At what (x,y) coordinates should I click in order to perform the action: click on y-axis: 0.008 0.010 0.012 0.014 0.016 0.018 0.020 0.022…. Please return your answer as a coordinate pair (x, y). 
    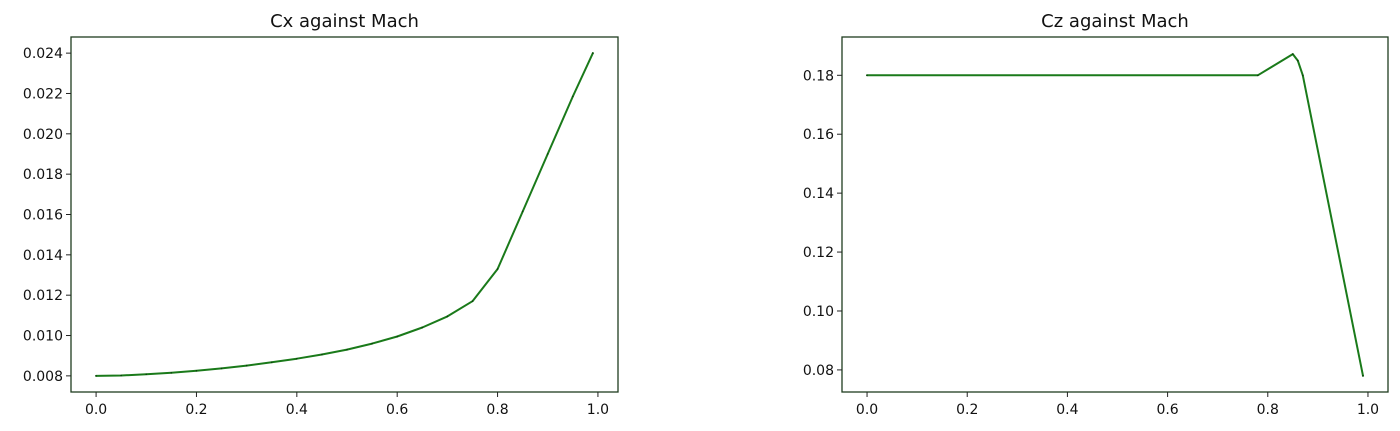
    Looking at the image, I should click on (47, 215).